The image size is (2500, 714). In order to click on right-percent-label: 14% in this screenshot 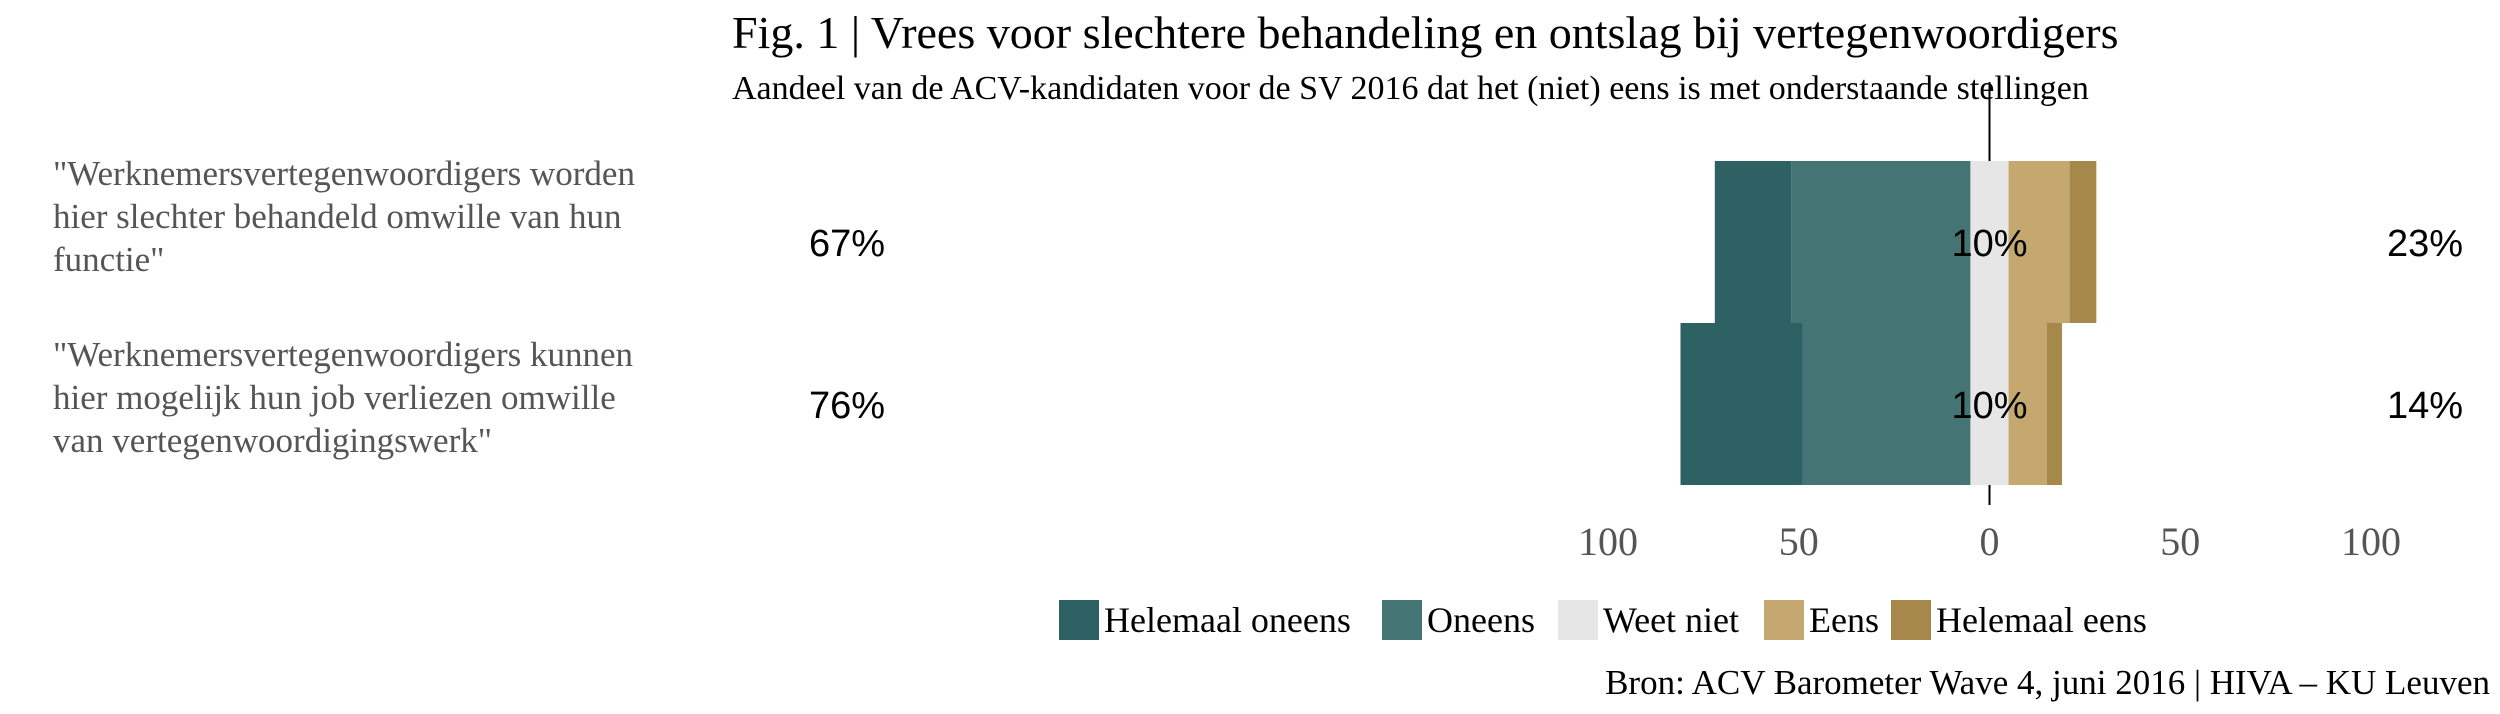, I will do `click(2425, 406)`.